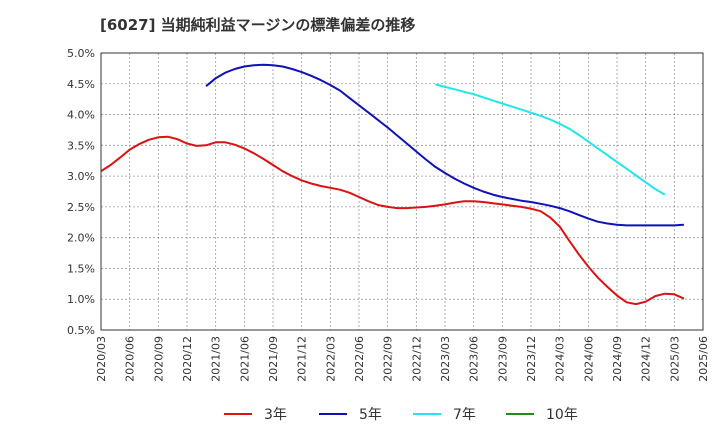 The image size is (720, 440). Describe the element at coordinates (273, 359) in the screenshot. I see `x-tick-label: 2021/09` at that location.